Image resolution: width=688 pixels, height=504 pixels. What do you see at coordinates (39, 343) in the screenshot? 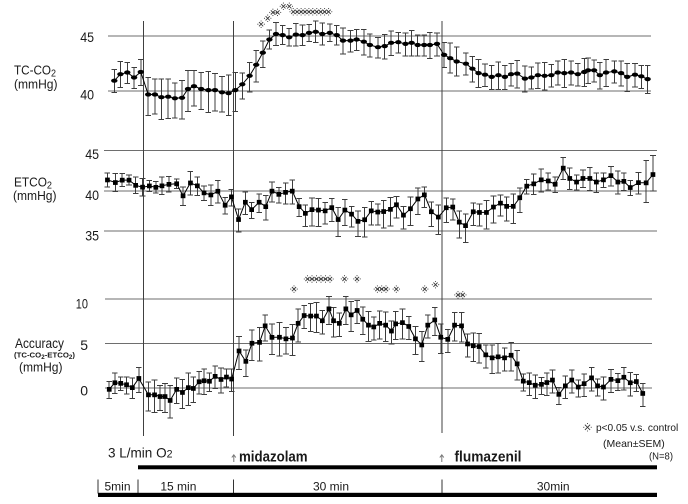
I see `svg-text: Accuracy` at bounding box center [39, 343].